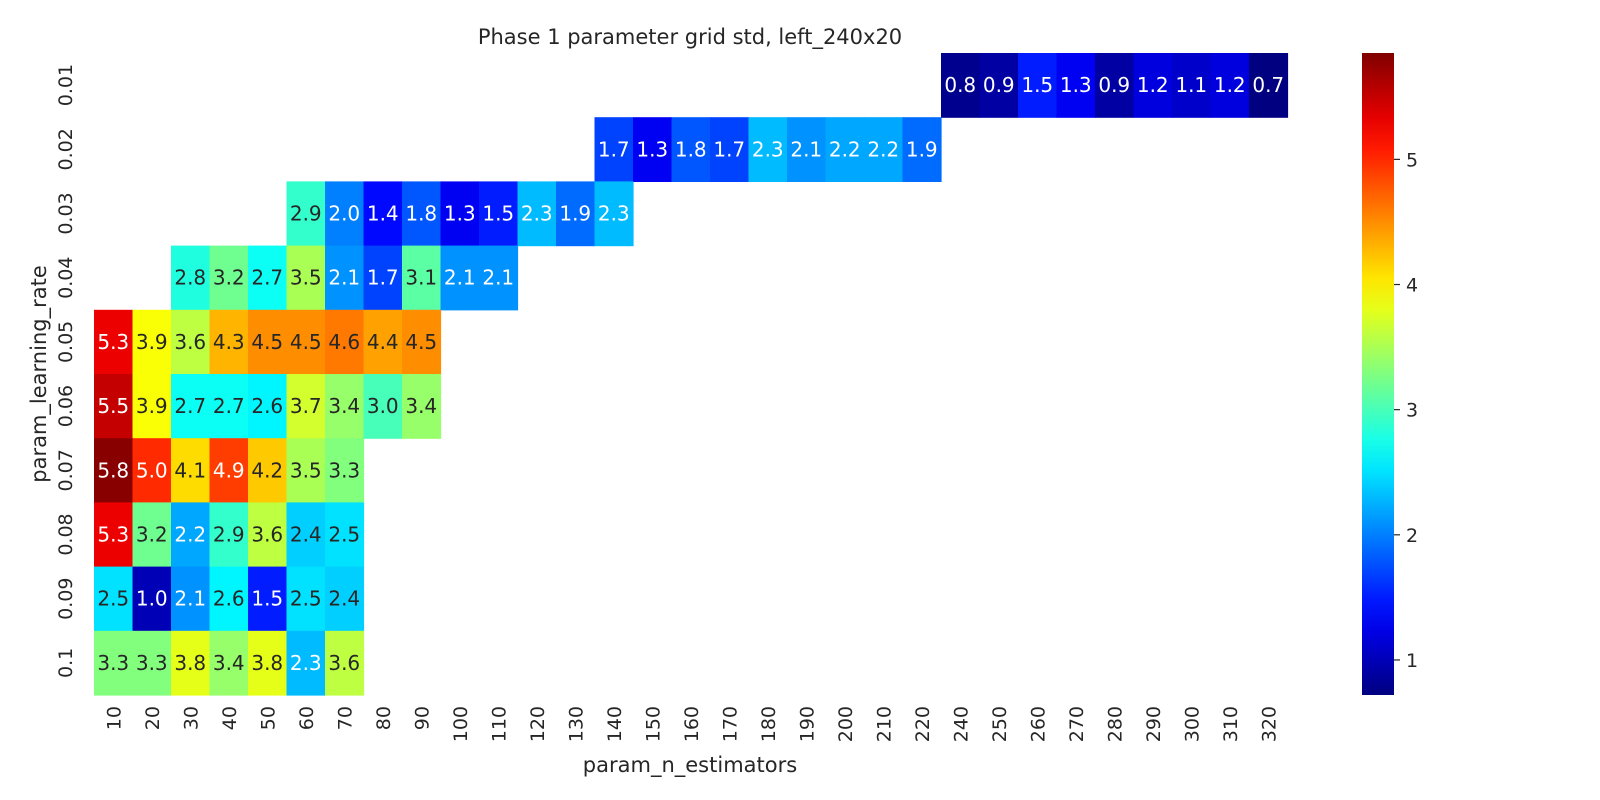  What do you see at coordinates (1038, 724) in the screenshot?
I see `x-tick-label: 260` at bounding box center [1038, 724].